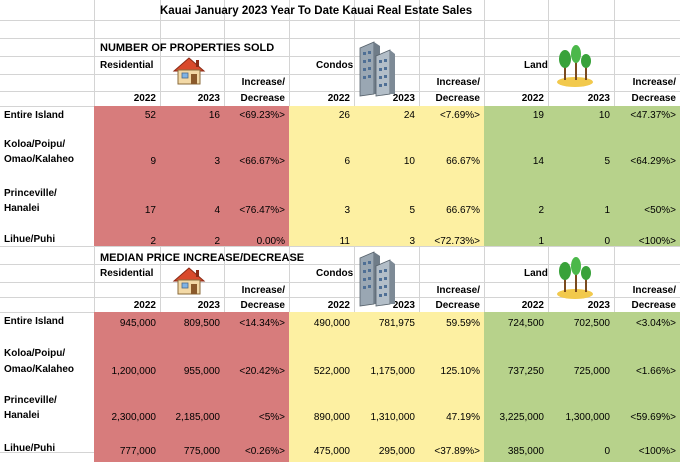  What do you see at coordinates (134, 417) in the screenshot?
I see `value-cell: 2,300,000` at bounding box center [134, 417].